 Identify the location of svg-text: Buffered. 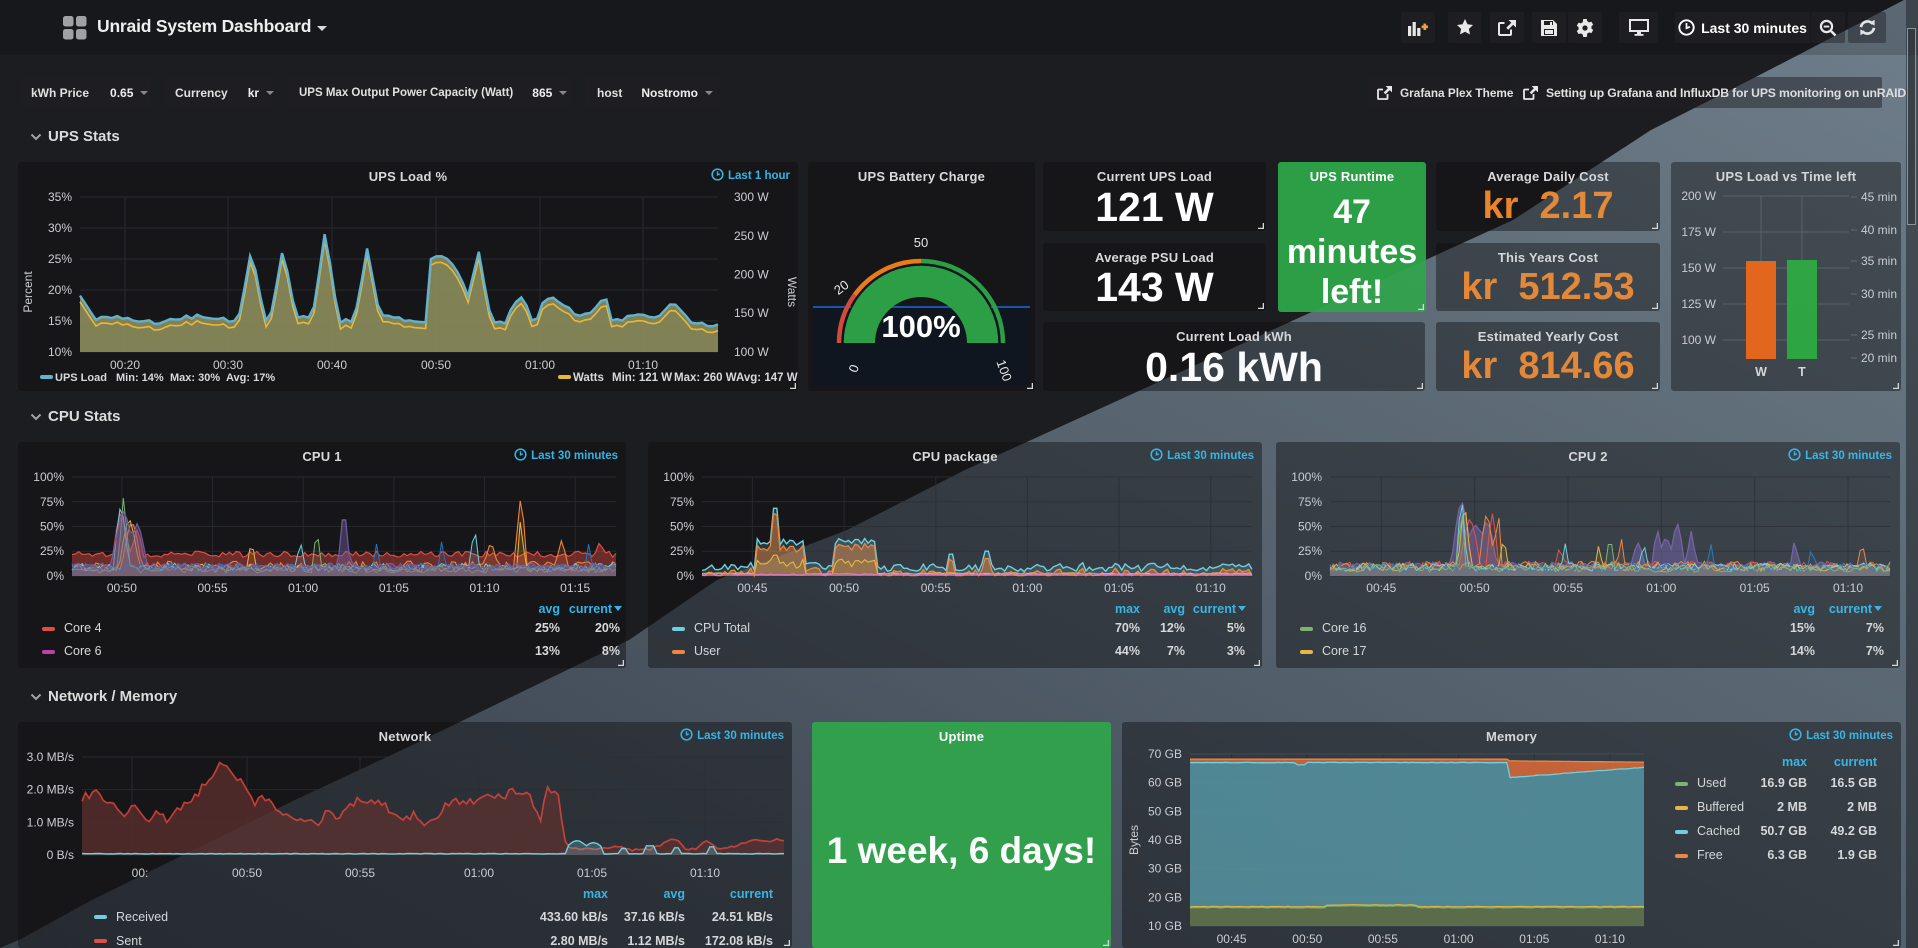
(1720, 807).